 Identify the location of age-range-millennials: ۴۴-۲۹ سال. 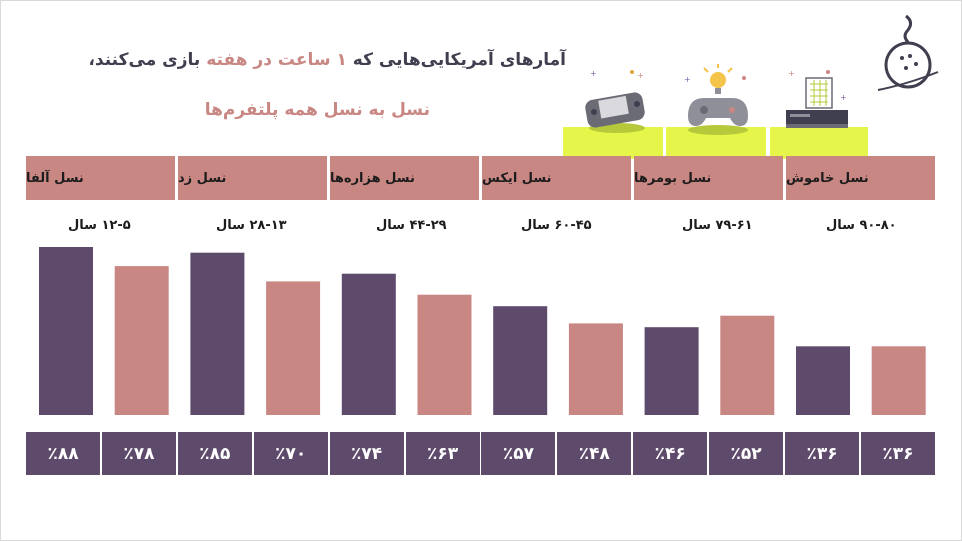
(411, 225).